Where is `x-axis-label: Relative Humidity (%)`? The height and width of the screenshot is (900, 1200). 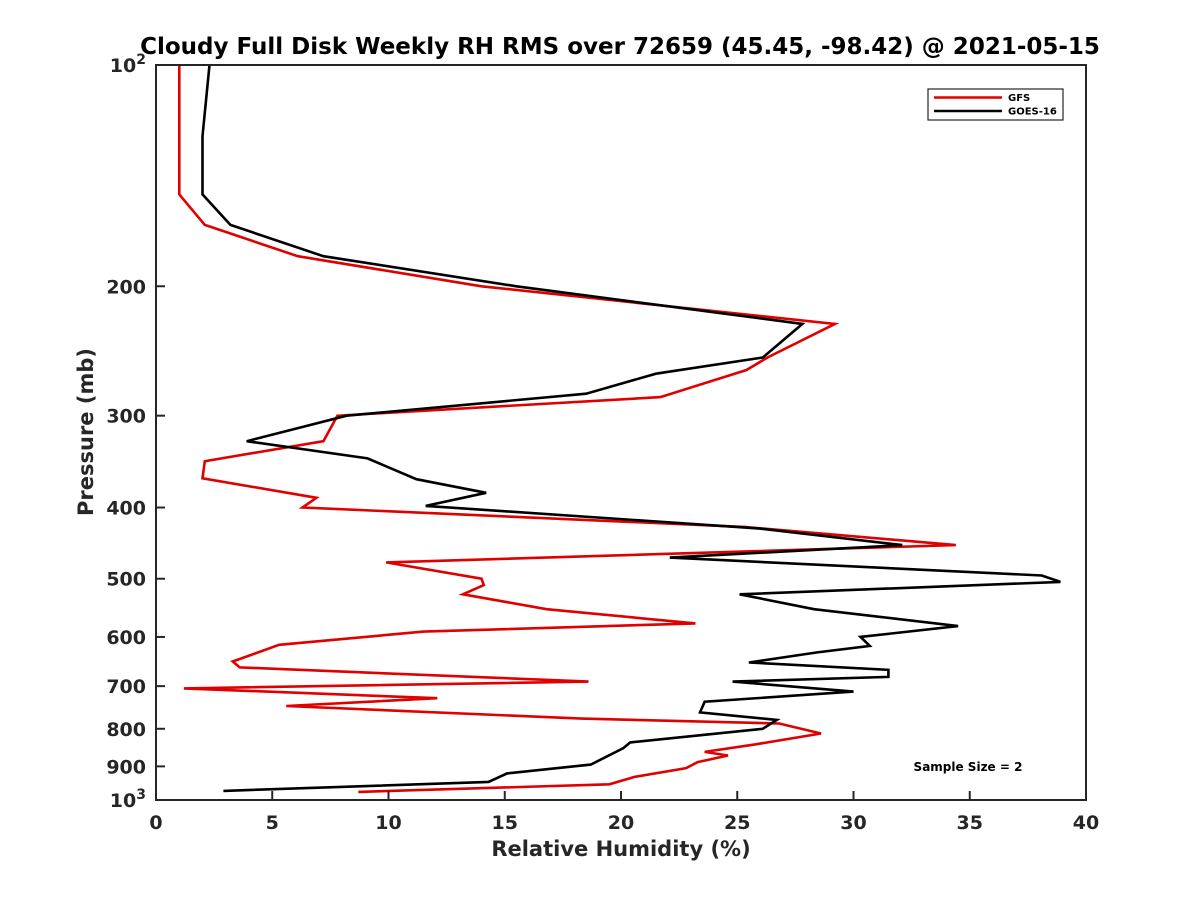 x-axis-label: Relative Humidity (%) is located at coordinates (620, 849).